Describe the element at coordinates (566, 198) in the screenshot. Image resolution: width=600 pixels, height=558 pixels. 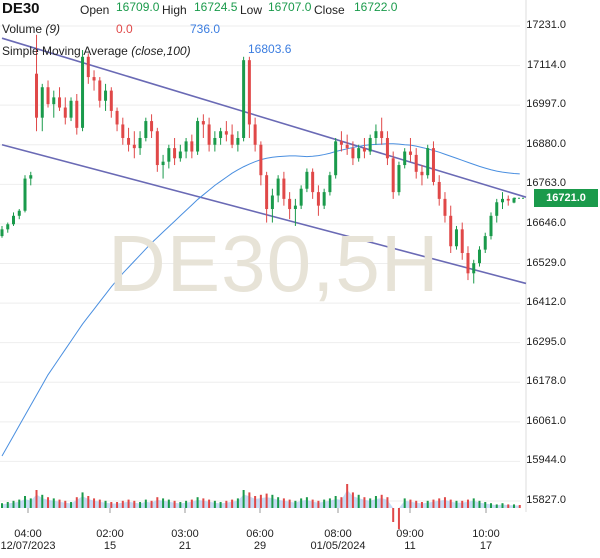
I see `last-price-tag: 16721.0` at that location.